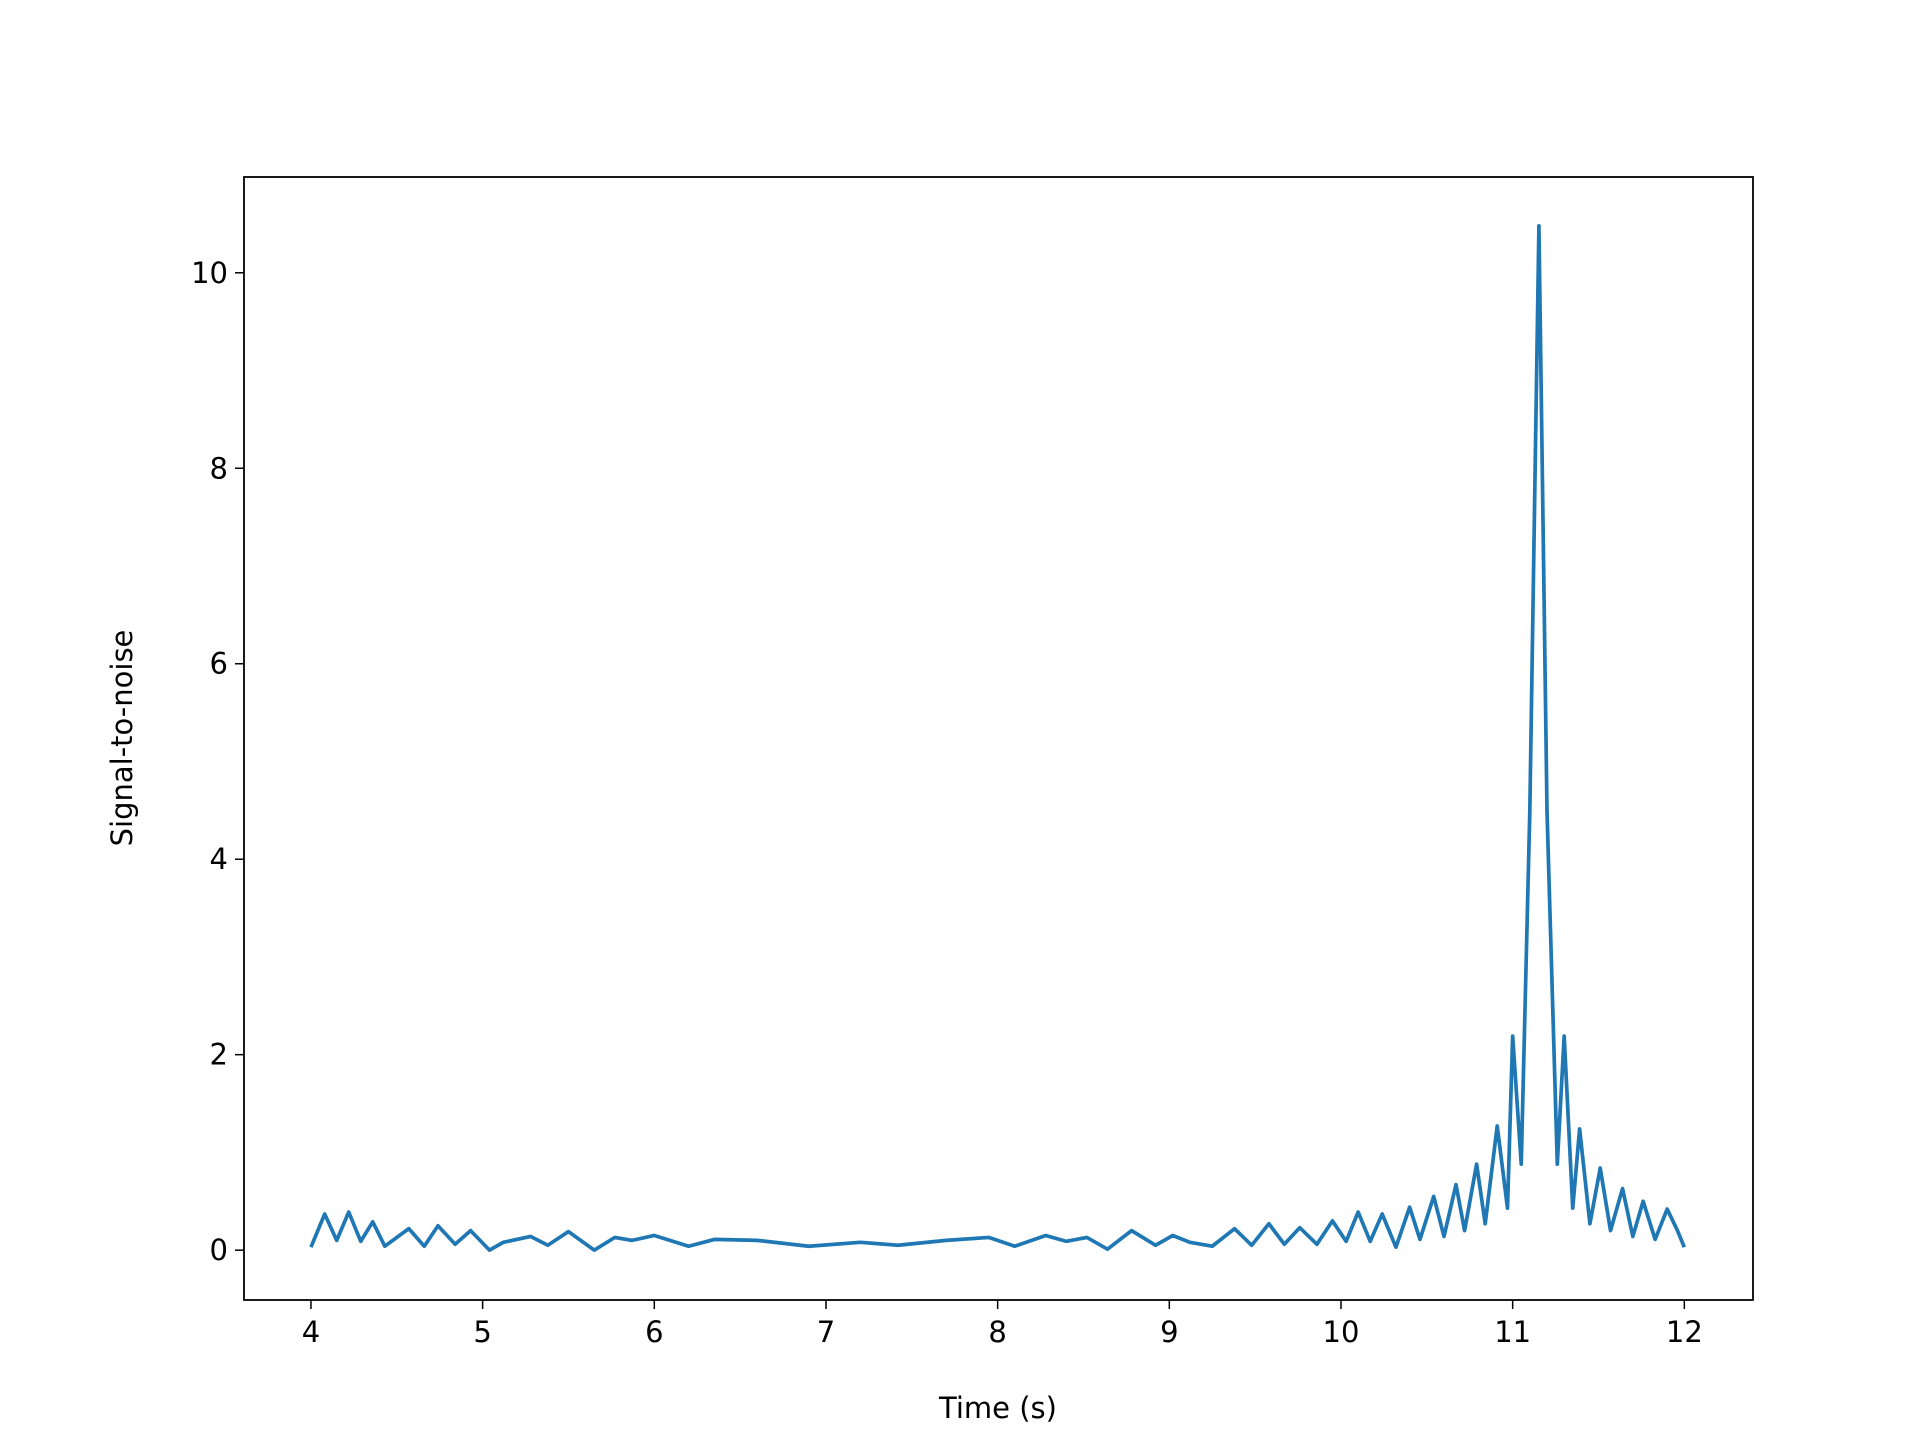  I want to click on x-tick-label: 4, so click(311, 1332).